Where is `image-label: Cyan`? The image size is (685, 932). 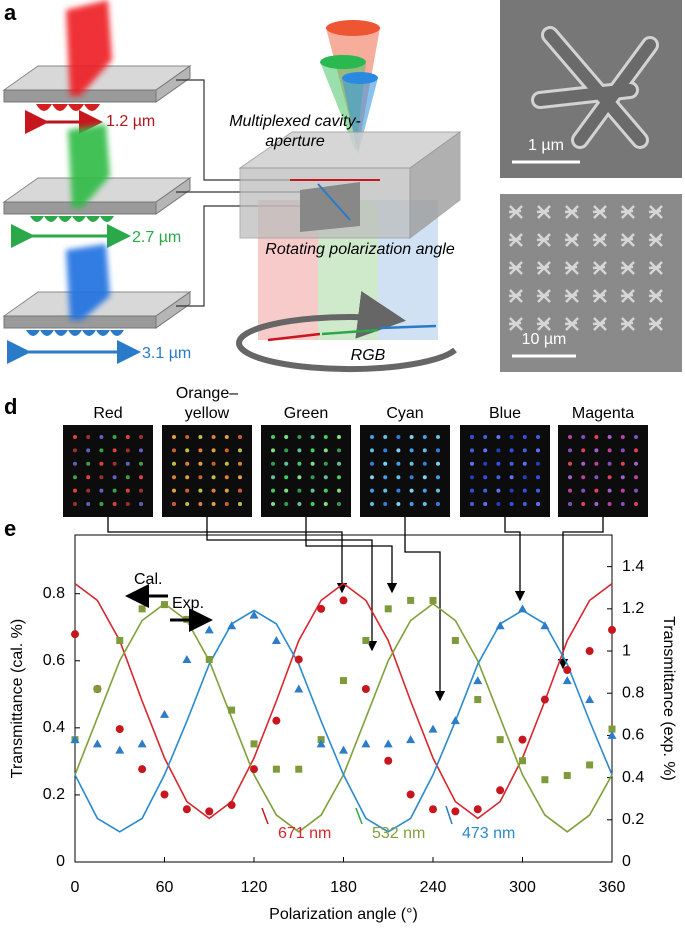
image-label: Cyan is located at coordinates (405, 413).